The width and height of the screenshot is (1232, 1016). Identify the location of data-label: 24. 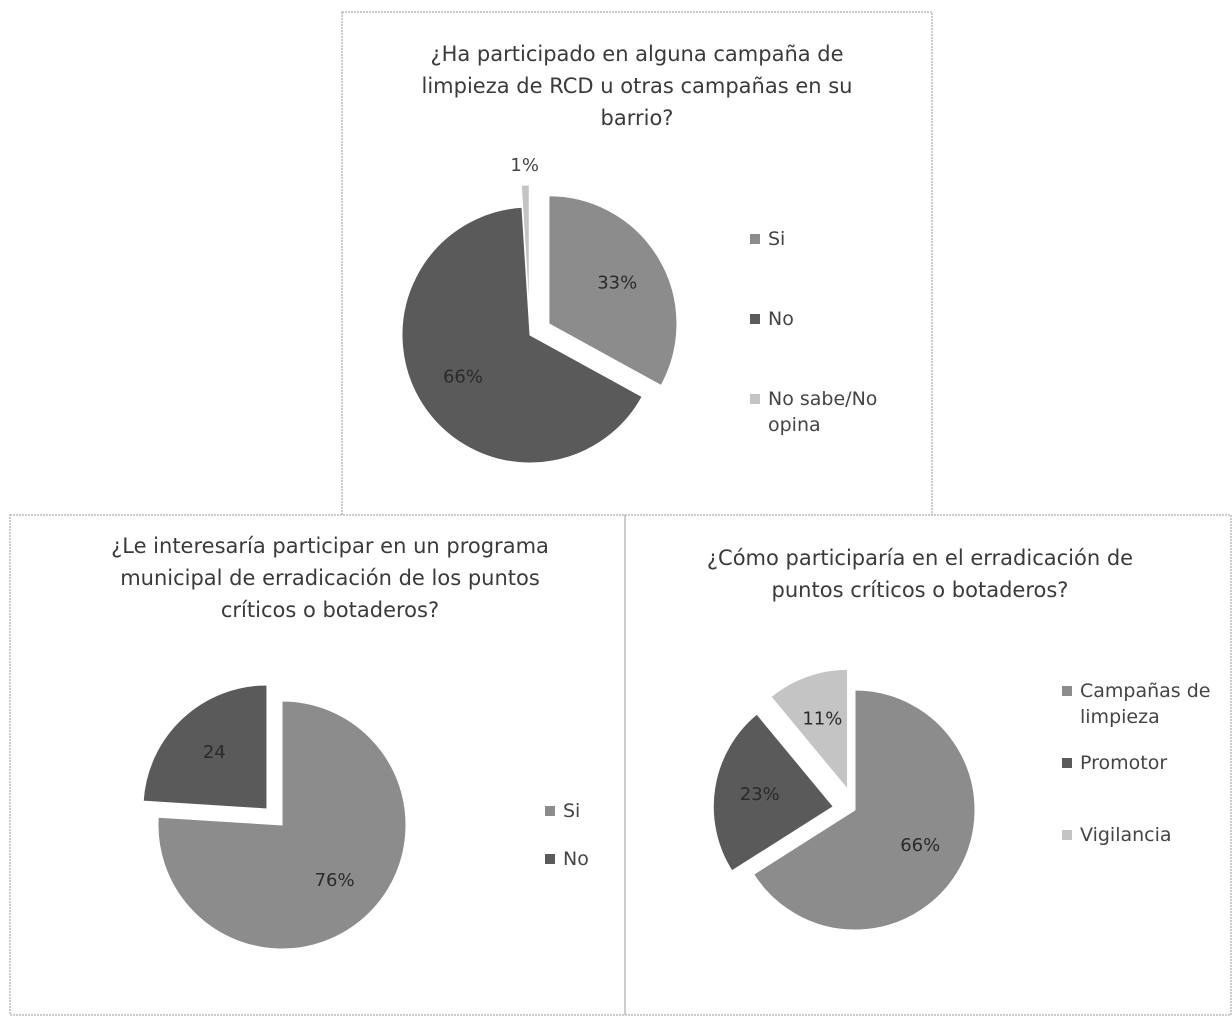
(214, 752).